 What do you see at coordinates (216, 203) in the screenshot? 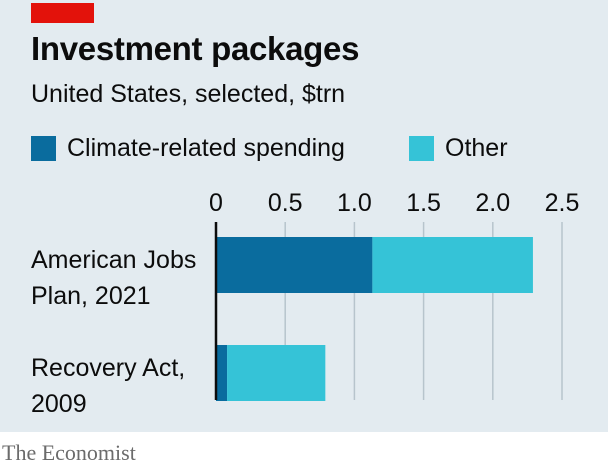
I see `x-tick-label-0: 0` at bounding box center [216, 203].